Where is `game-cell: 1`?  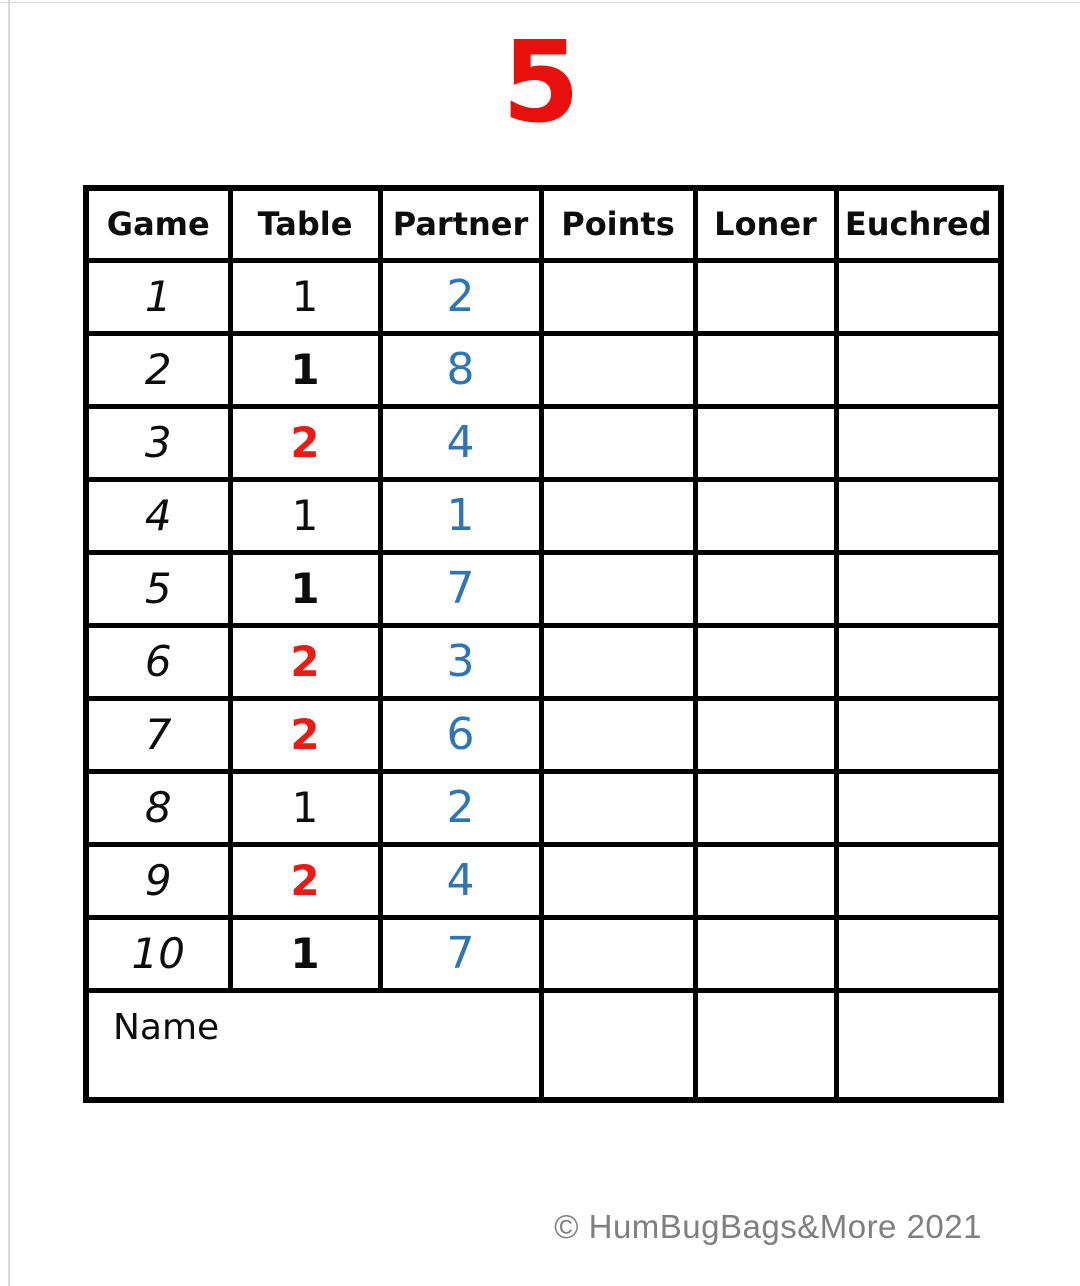 game-cell: 1 is located at coordinates (158, 296).